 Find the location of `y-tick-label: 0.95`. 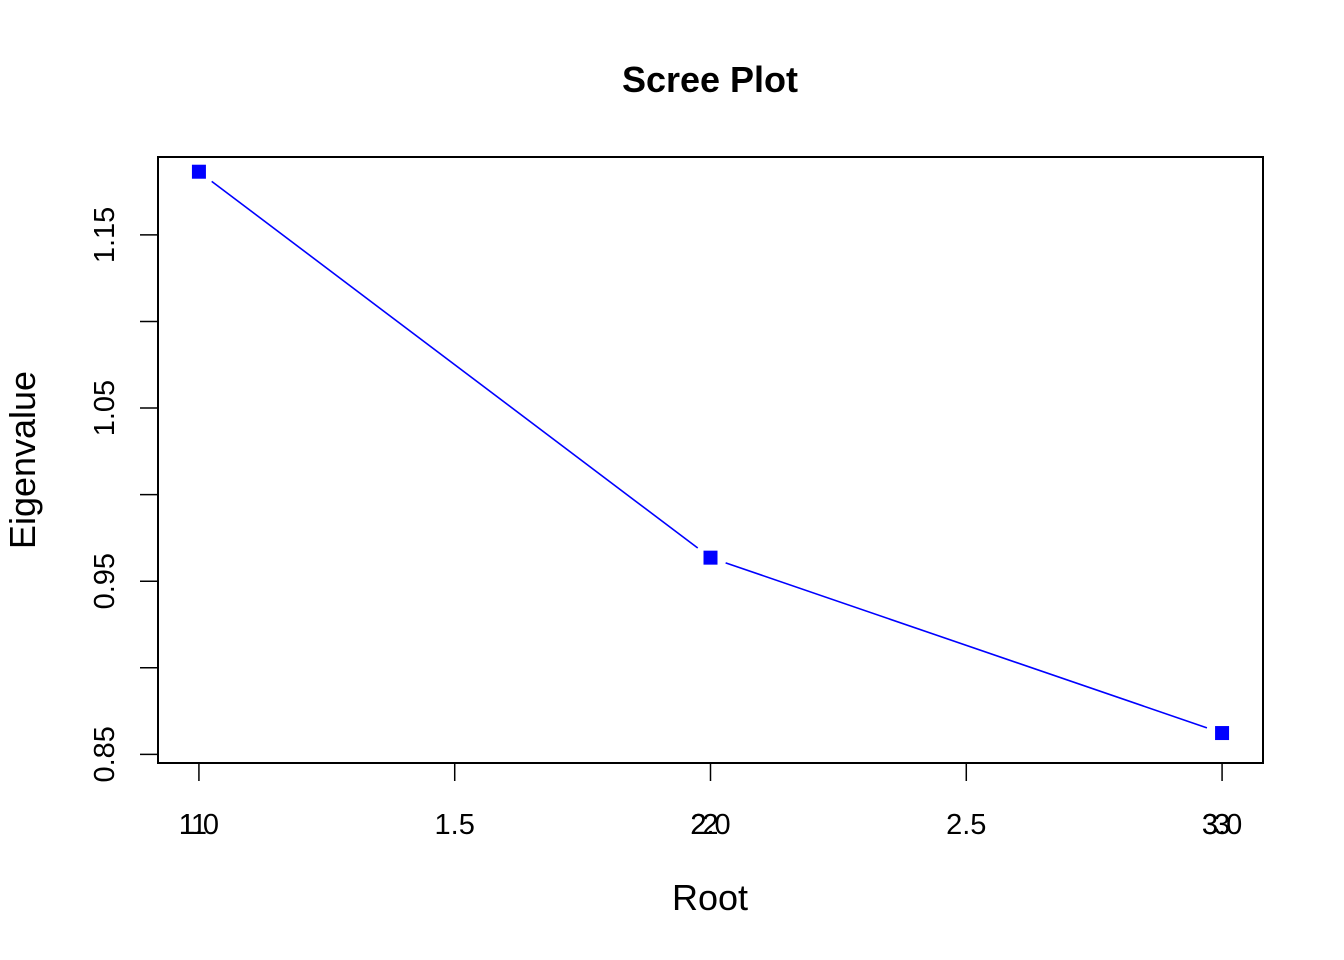

y-tick-label: 0.95 is located at coordinates (105, 581).